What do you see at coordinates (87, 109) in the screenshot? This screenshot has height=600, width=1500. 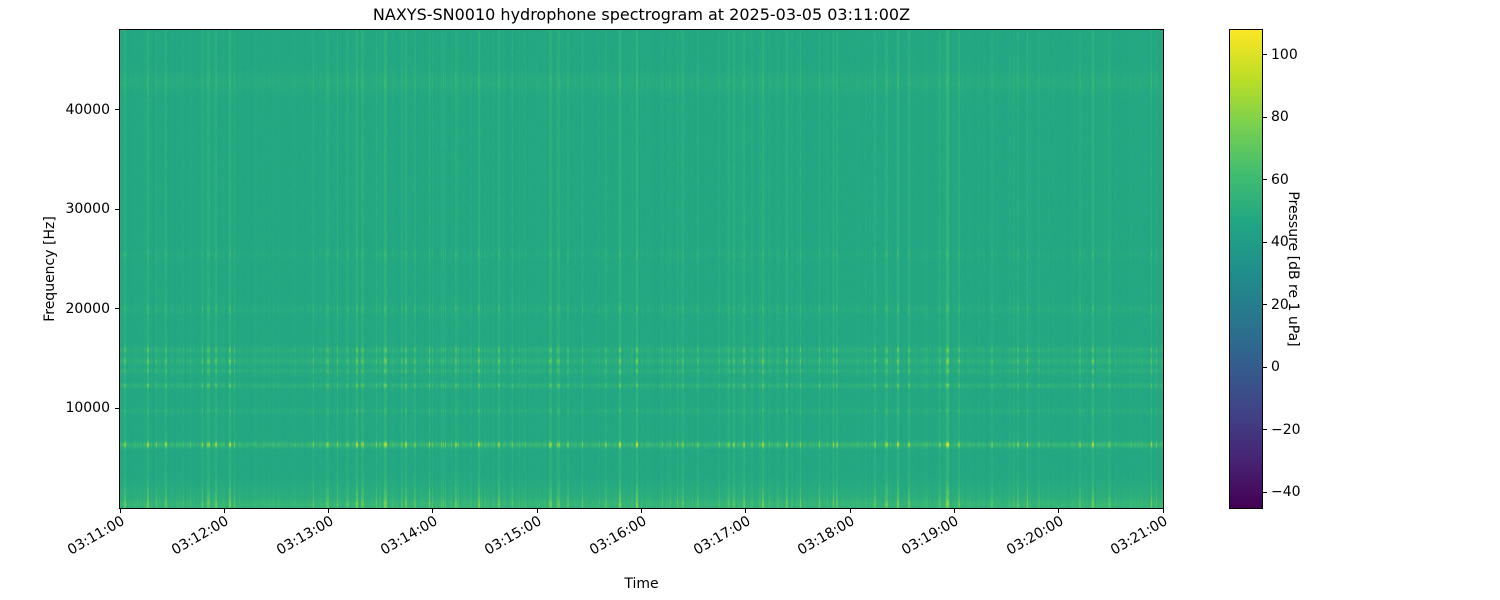 I see `y-tick-label: 40000` at bounding box center [87, 109].